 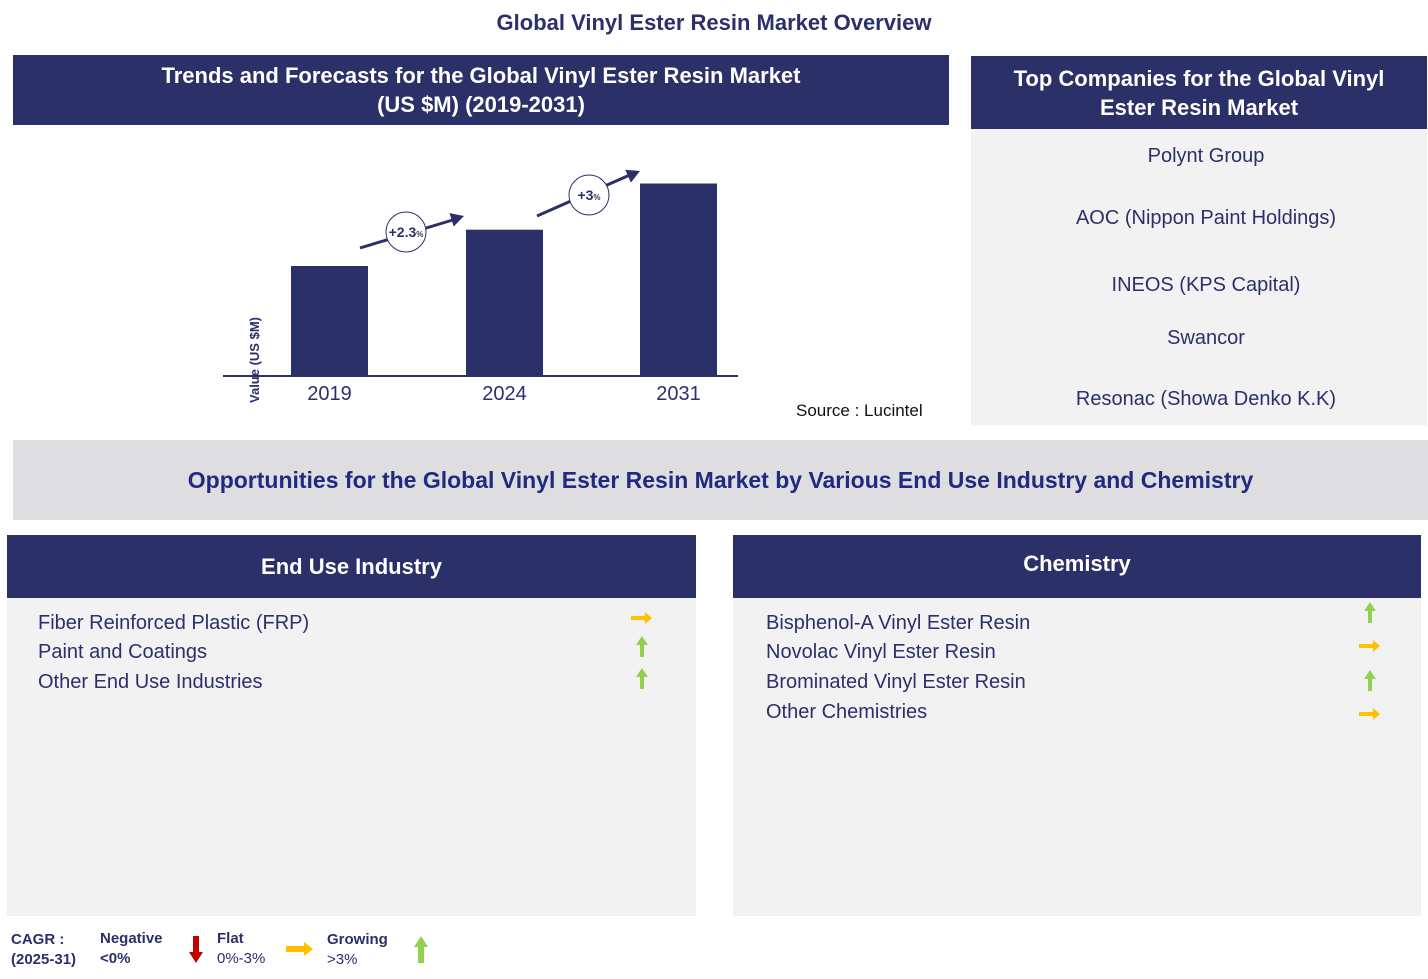 I want to click on cagr-label: +3%, so click(x=588, y=195).